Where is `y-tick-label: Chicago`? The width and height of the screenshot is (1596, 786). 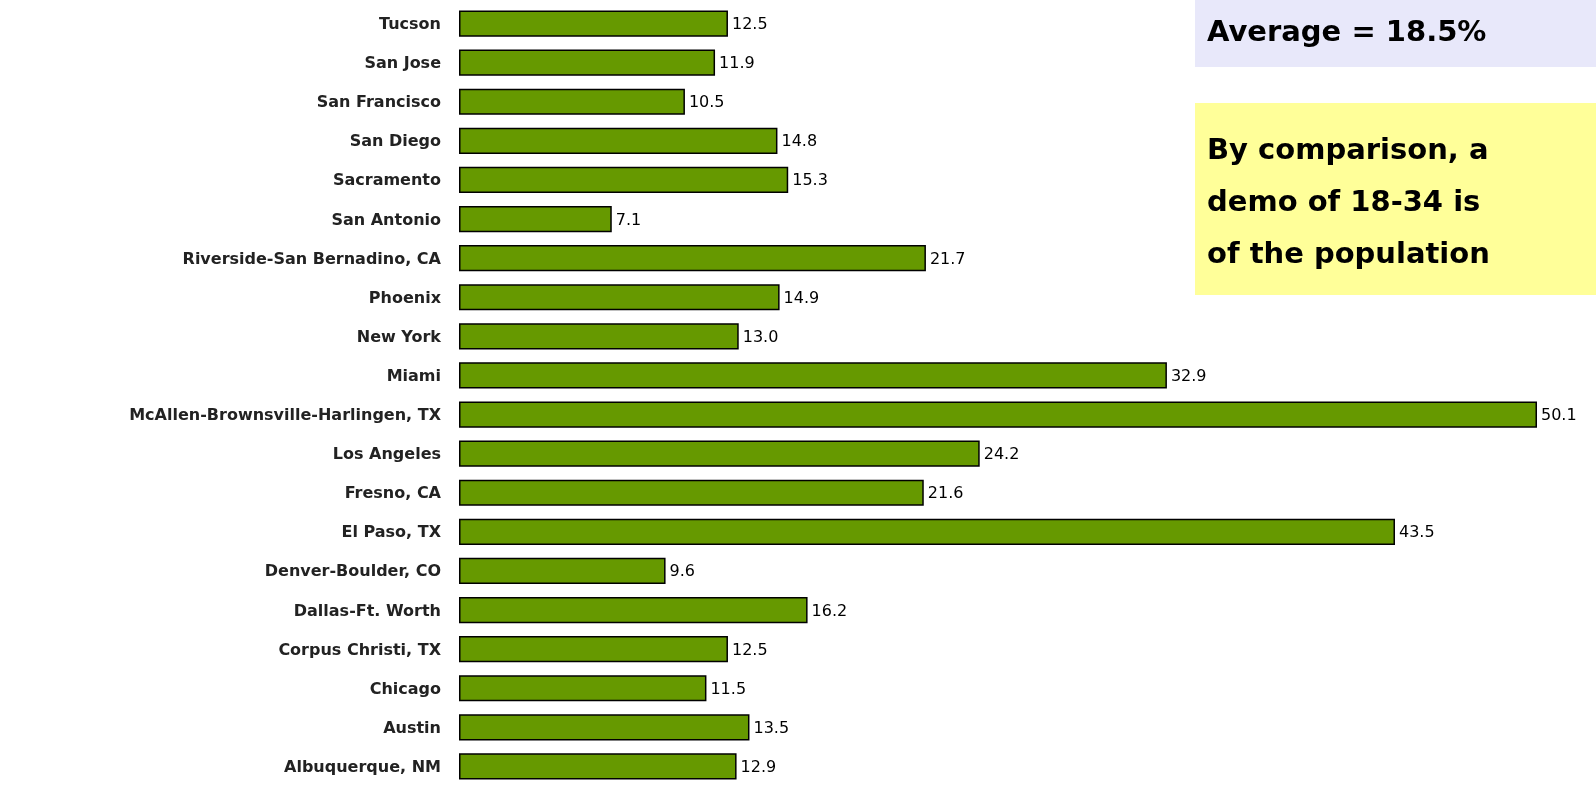 y-tick-label: Chicago is located at coordinates (405, 688).